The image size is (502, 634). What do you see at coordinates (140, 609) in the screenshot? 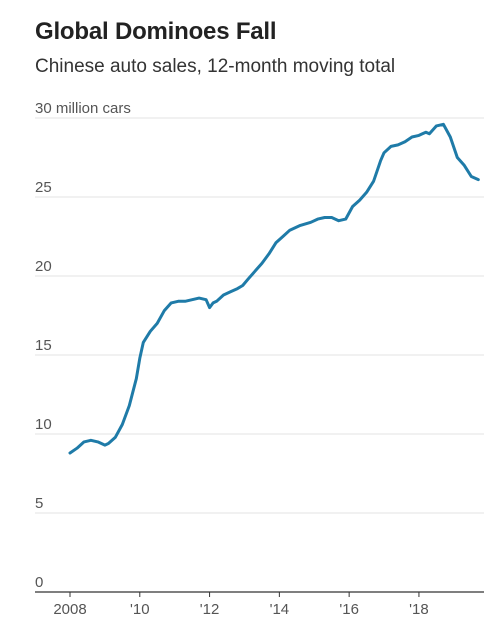
I see `x-tick-label: '10` at bounding box center [140, 609].